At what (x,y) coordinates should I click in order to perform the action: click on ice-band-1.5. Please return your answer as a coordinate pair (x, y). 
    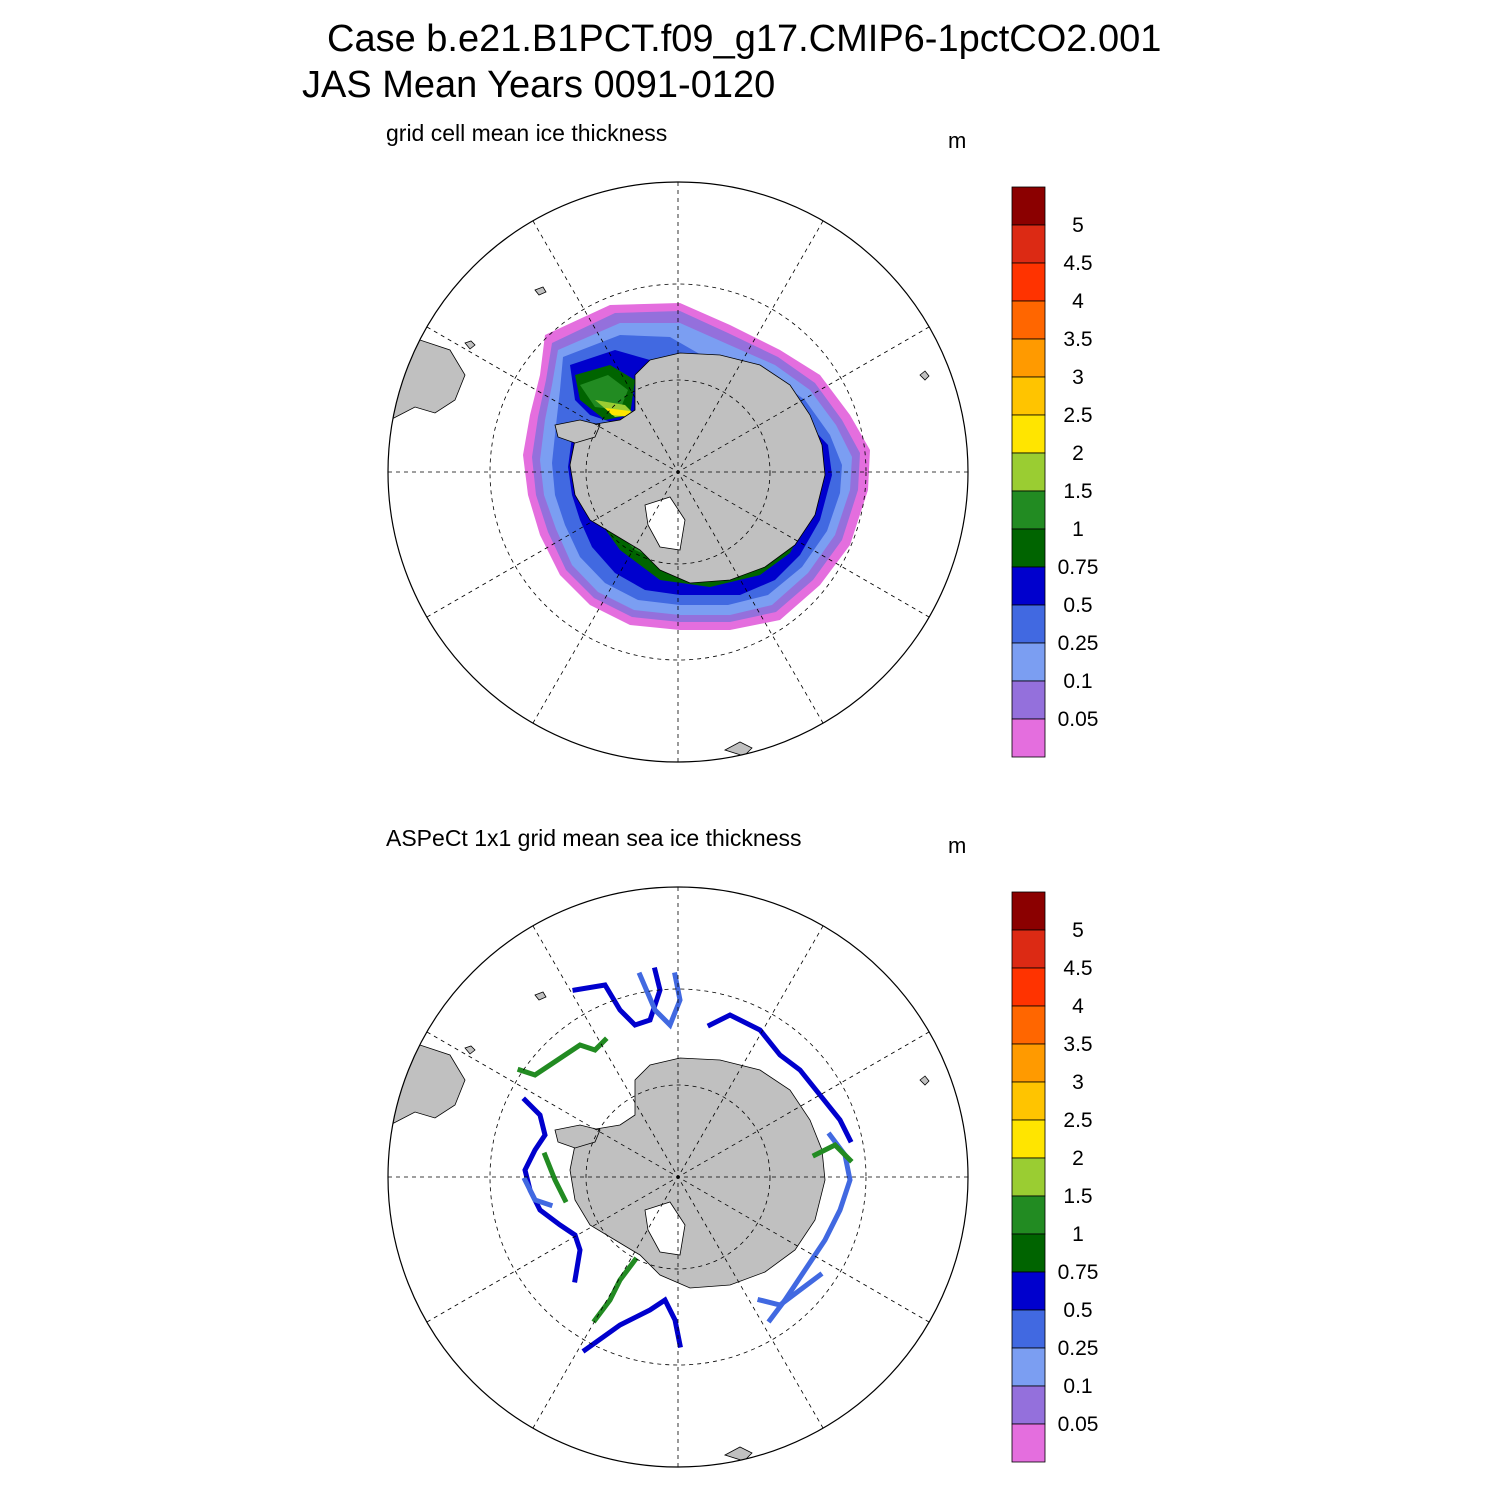
    Looking at the image, I should click on (690, 472).